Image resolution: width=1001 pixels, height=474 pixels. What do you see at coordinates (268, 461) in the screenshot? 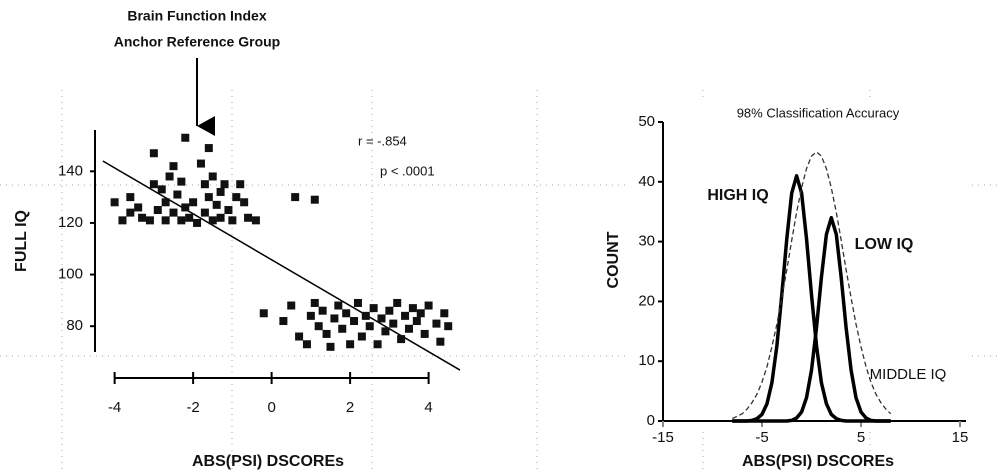
I see `x-axis-label: ABS(PSI) DSCOREs` at bounding box center [268, 461].